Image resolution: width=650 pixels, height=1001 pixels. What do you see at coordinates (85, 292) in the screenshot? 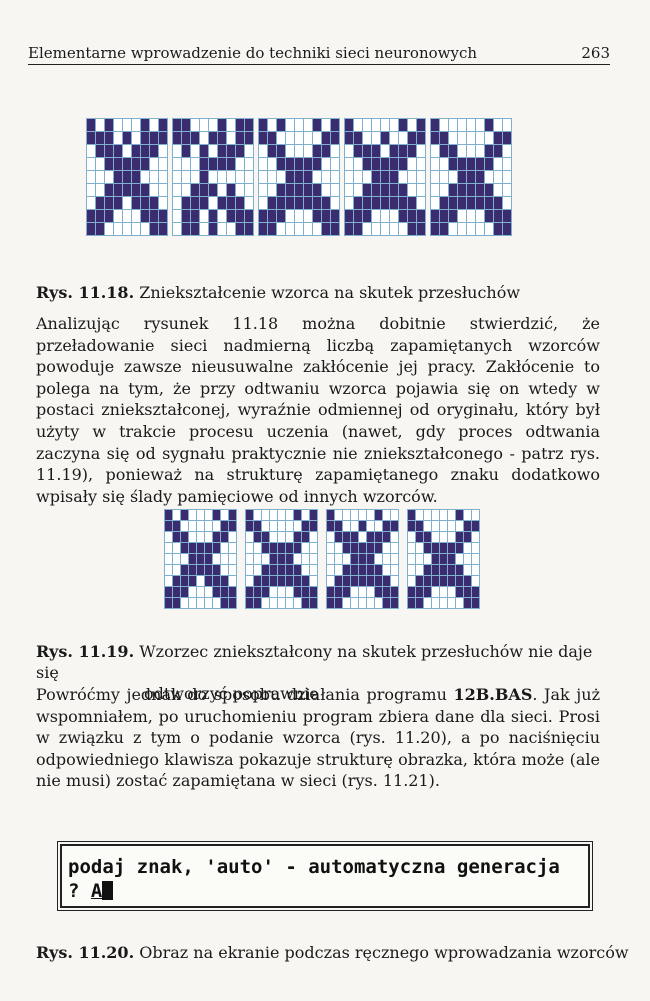
I see `caption-number: Rys. 11.18.` at bounding box center [85, 292].